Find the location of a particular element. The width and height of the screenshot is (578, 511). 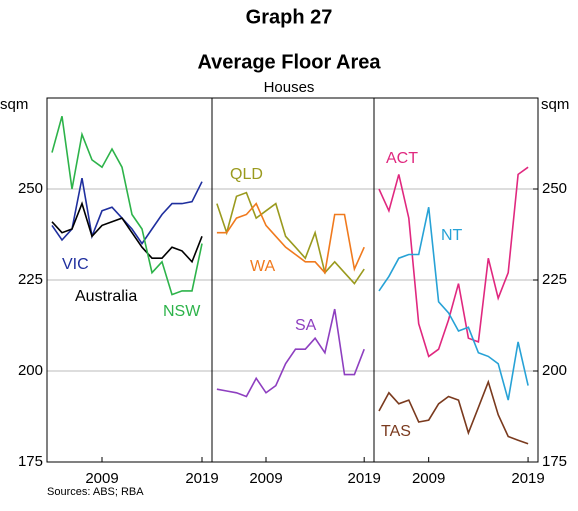

y-tick-label: 250 is located at coordinates (30, 188).